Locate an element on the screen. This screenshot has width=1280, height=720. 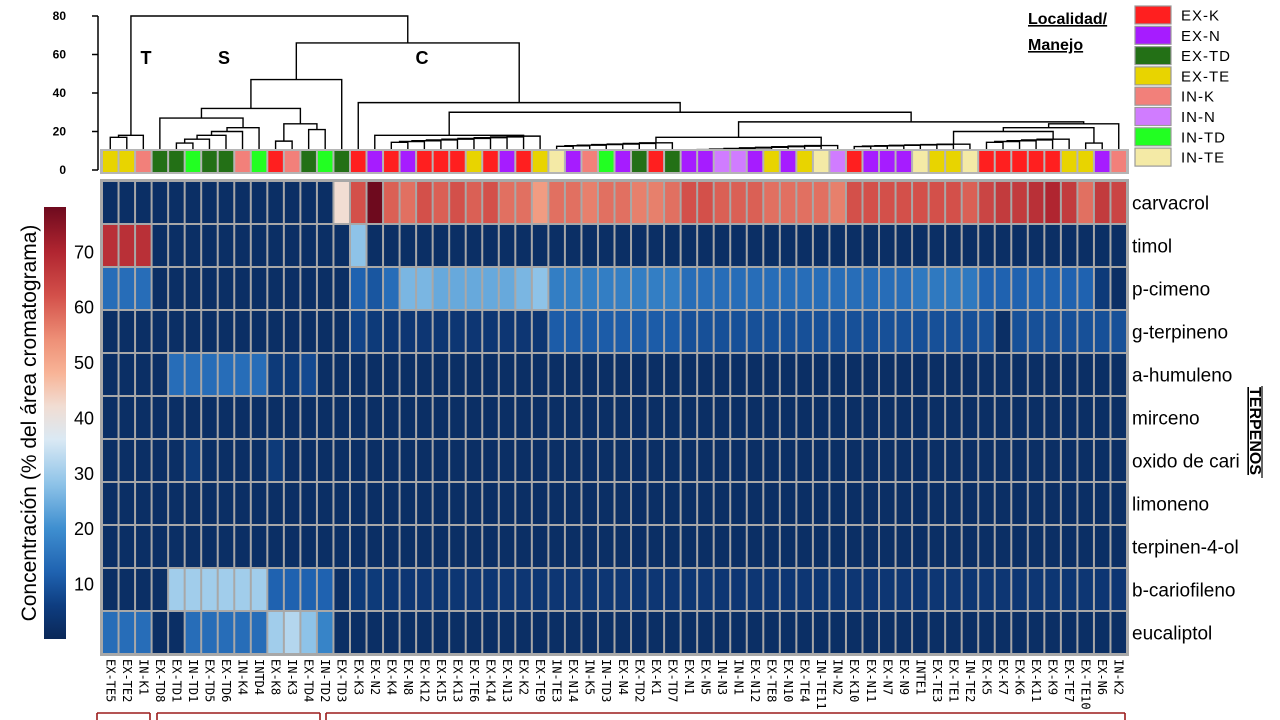
colorbar-tick-label: 60 is located at coordinates (84, 308).